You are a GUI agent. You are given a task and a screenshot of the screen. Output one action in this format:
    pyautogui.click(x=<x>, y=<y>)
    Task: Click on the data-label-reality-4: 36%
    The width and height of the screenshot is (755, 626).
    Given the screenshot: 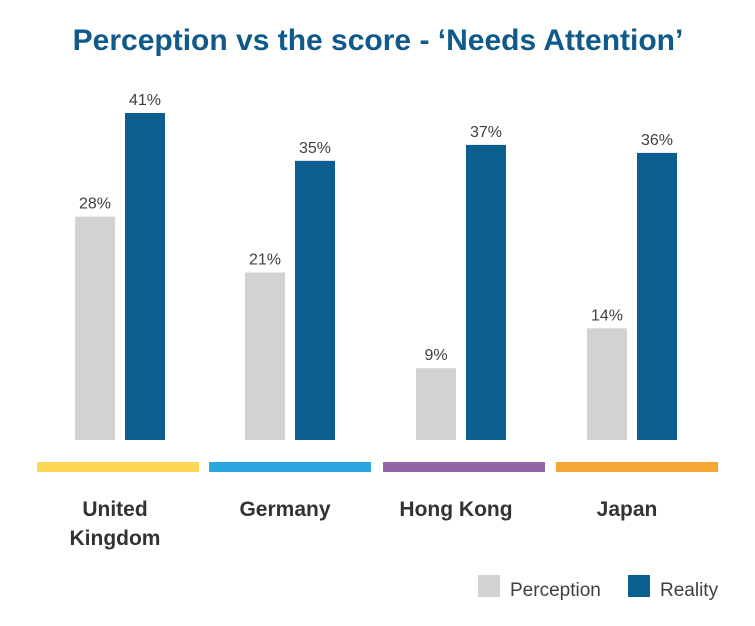 What is the action you would take?
    pyautogui.click(x=657, y=140)
    